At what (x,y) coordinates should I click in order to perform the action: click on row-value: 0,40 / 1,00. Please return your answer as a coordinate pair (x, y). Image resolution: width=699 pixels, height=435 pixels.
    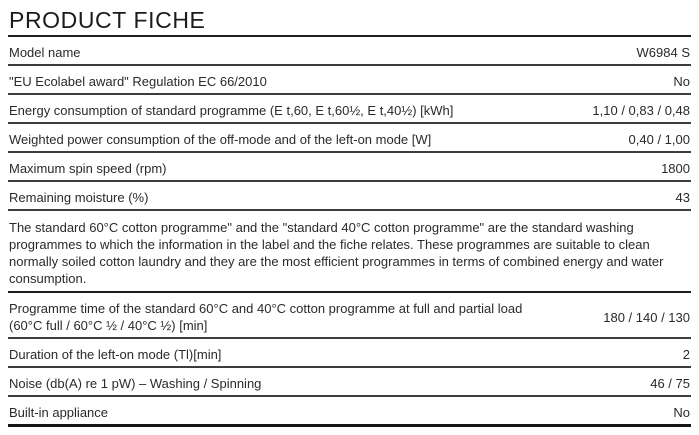
    Looking at the image, I should click on (659, 139).